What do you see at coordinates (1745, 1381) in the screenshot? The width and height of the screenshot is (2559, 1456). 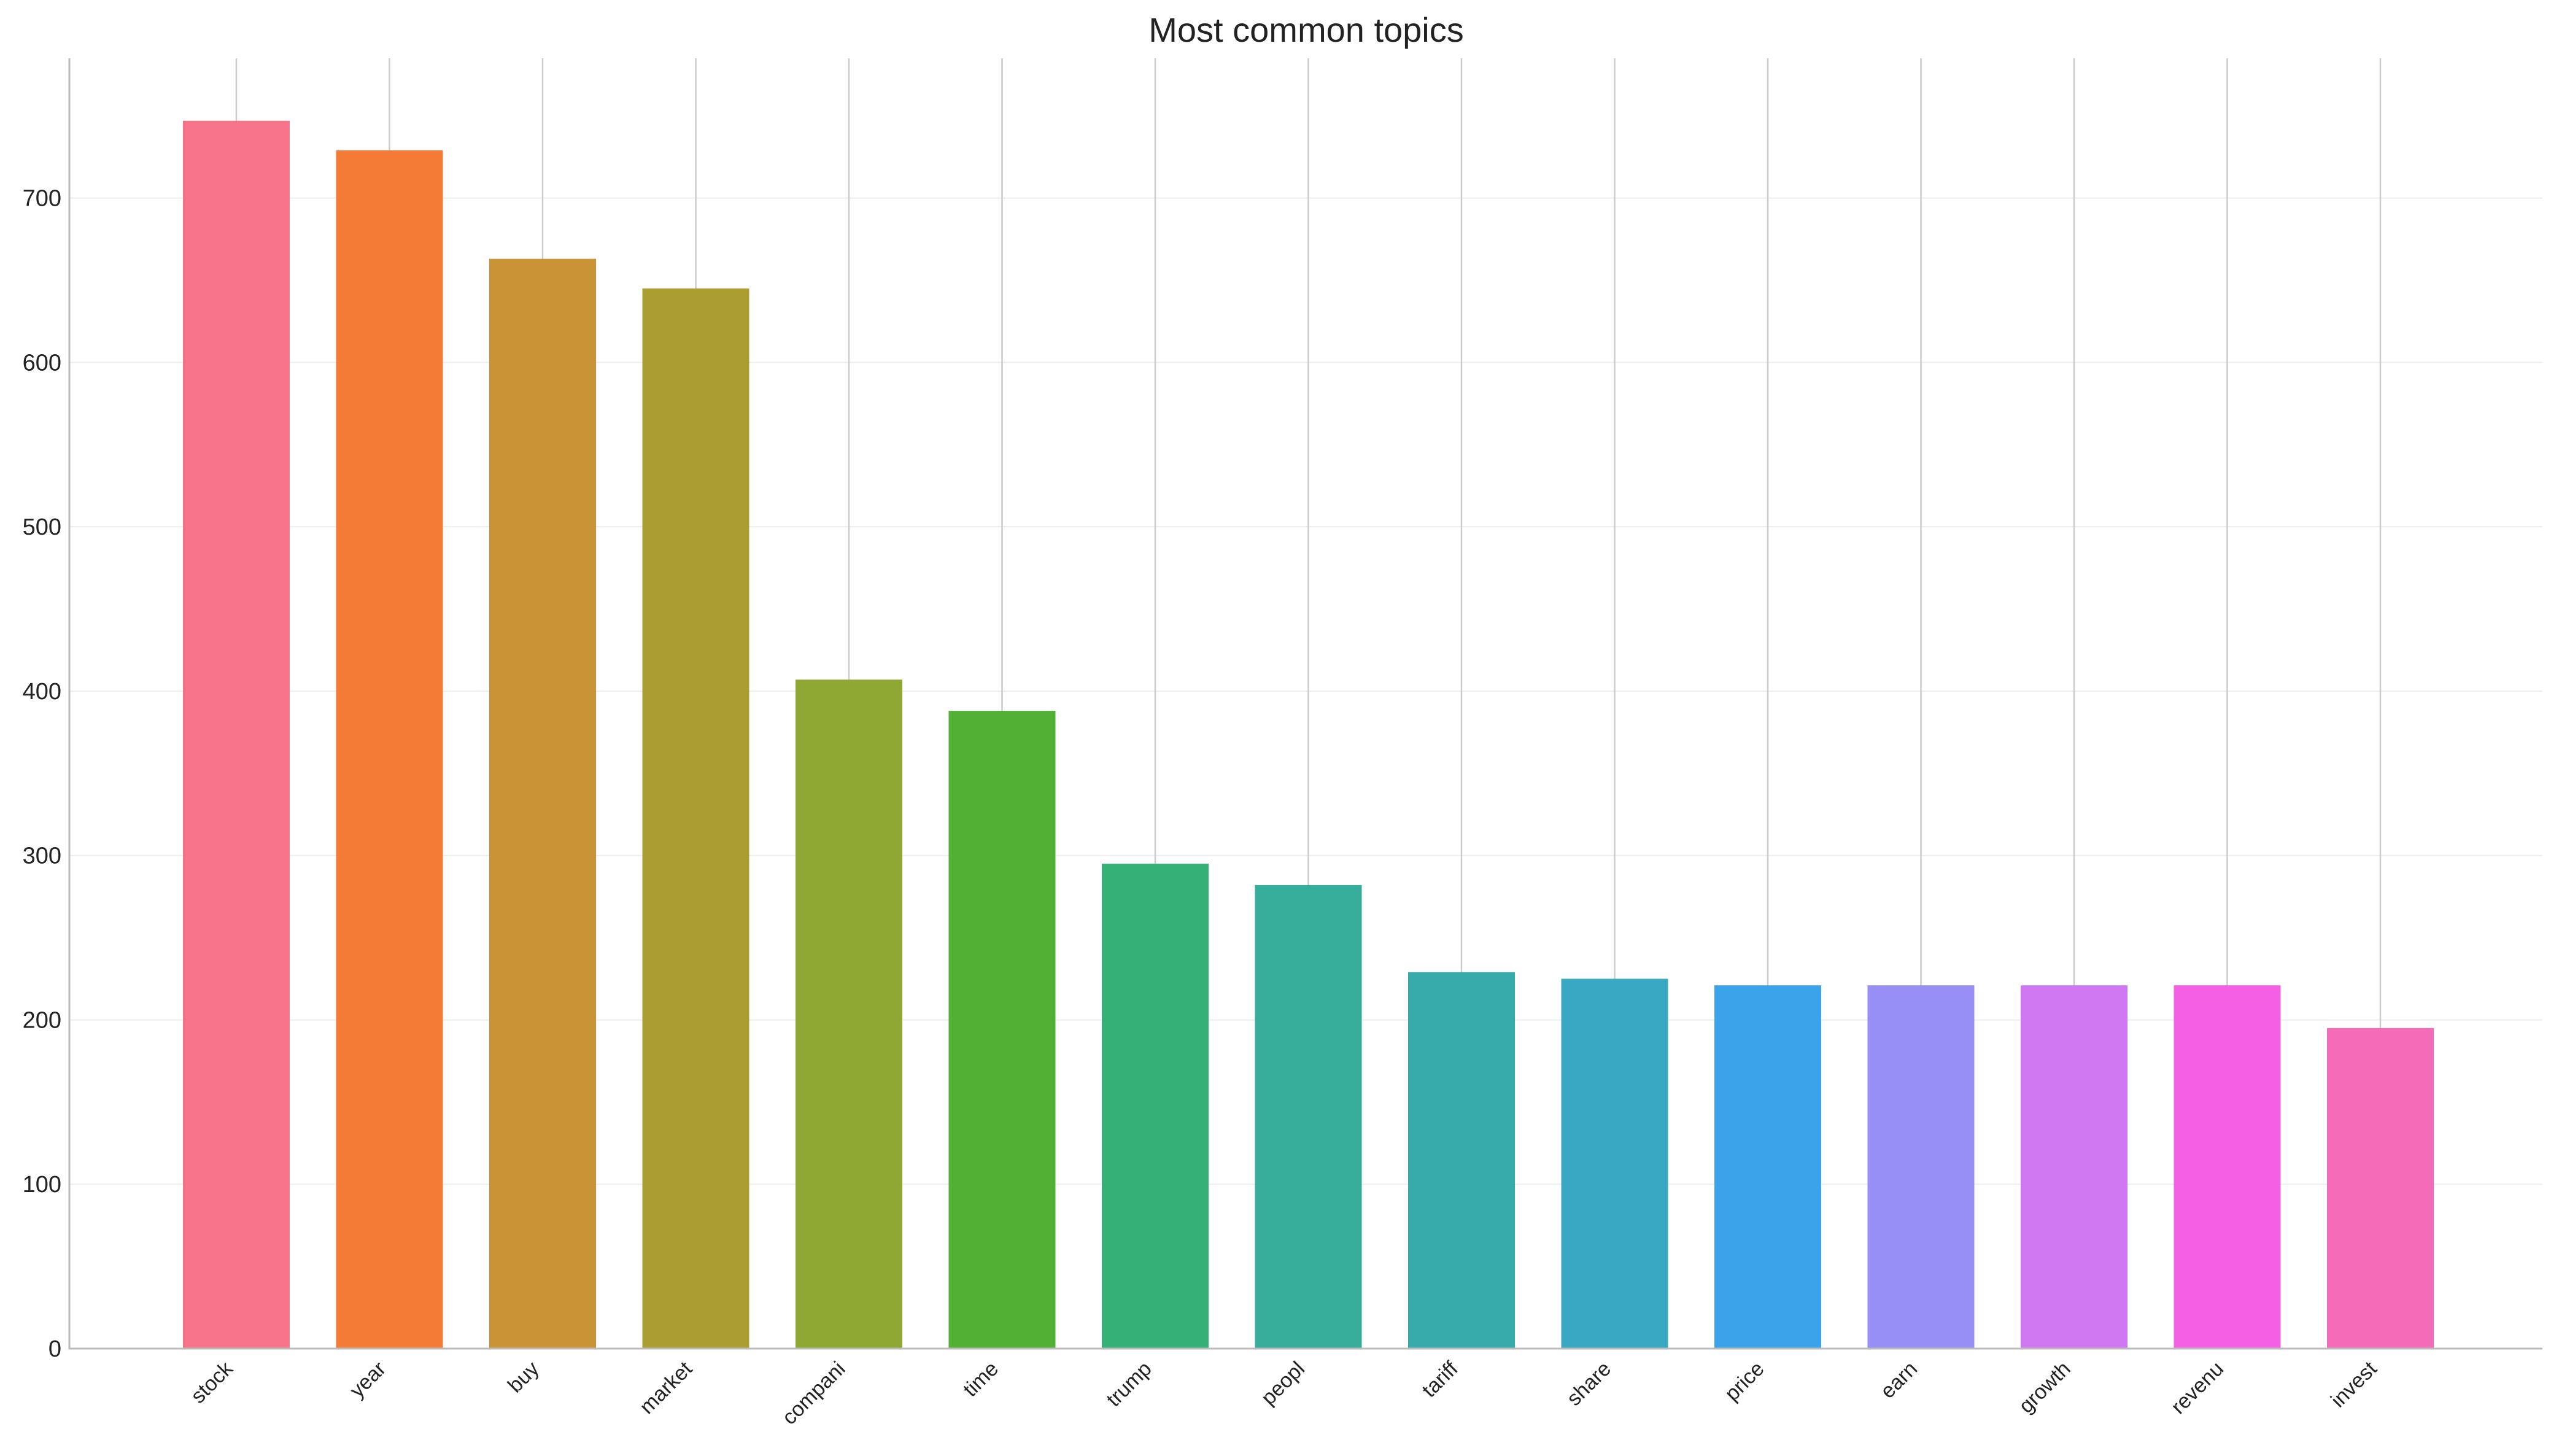 I see `x-tick-label: price` at bounding box center [1745, 1381].